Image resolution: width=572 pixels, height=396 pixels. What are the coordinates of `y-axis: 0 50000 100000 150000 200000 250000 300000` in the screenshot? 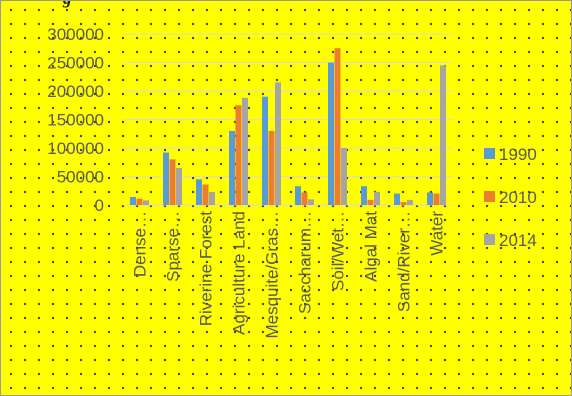 It's located at (75, 120).